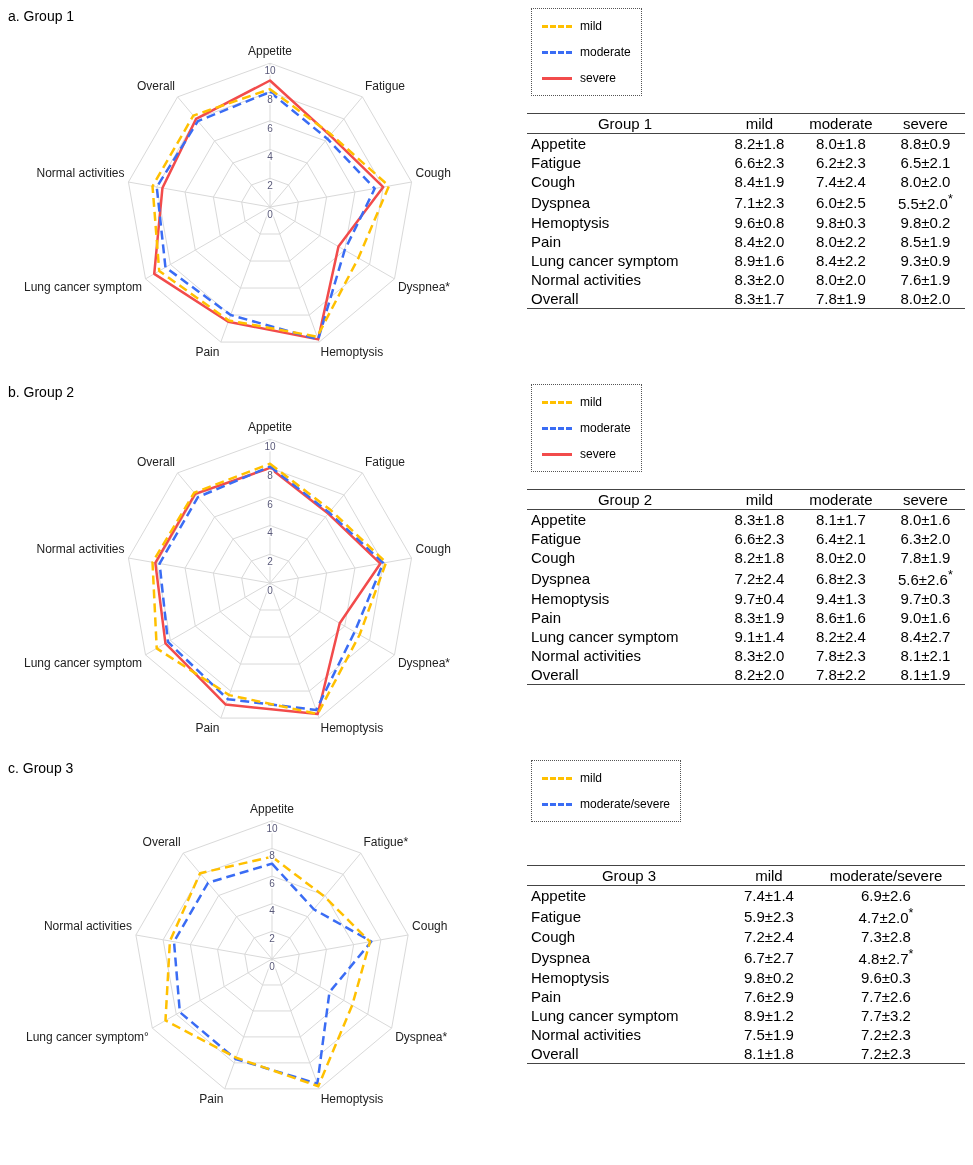 This screenshot has height=1165, width=973. I want to click on text: 7.3±2.8, so click(886, 936).